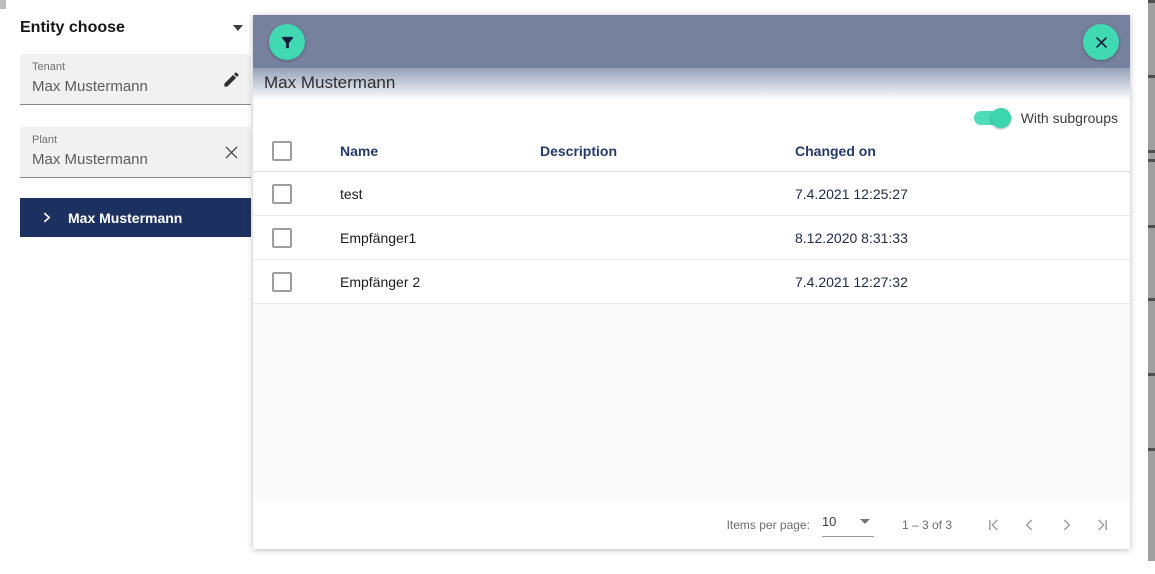 This screenshot has height=574, width=1155. What do you see at coordinates (851, 193) in the screenshot?
I see `cell-changed-on: 7.4.2021 12:25:27` at bounding box center [851, 193].